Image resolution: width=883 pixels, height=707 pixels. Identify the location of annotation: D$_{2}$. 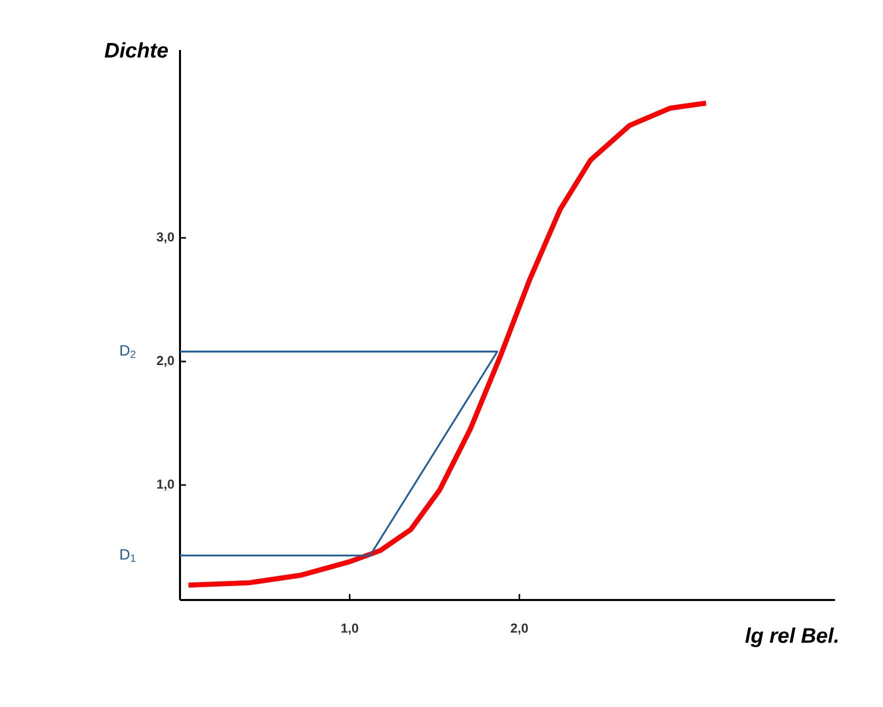
(128, 351).